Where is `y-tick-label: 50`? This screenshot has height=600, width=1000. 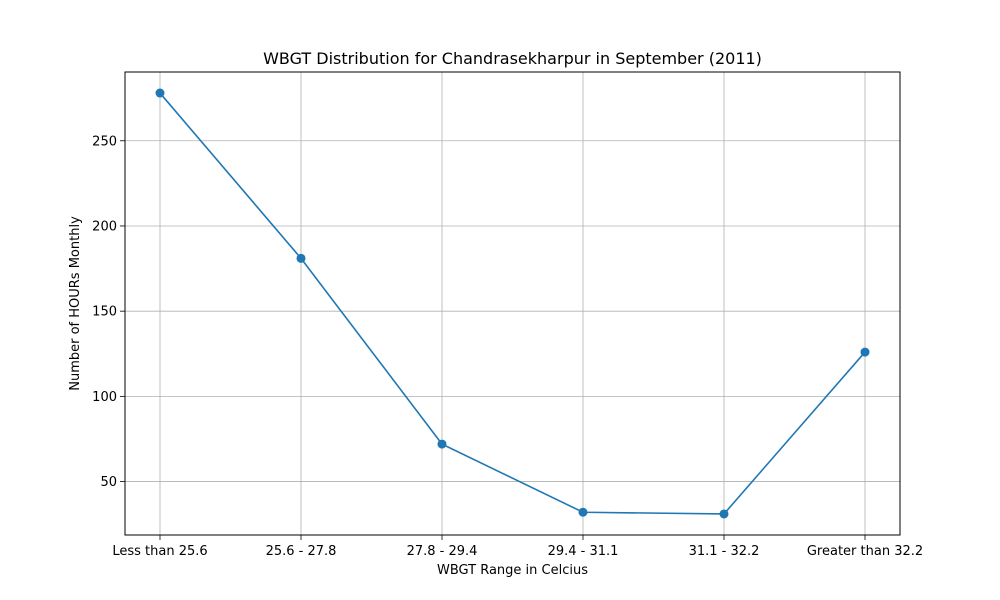 y-tick-label: 50 is located at coordinates (108, 482).